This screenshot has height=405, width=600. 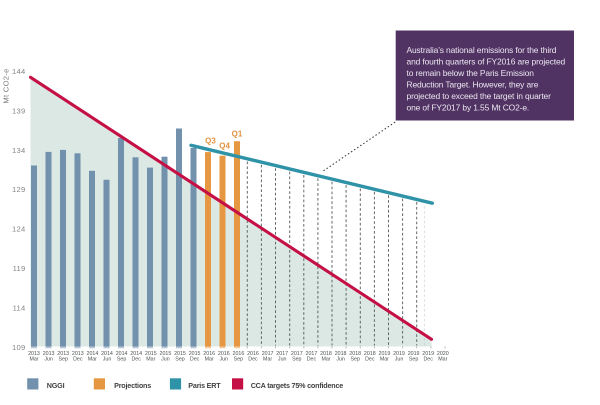 What do you see at coordinates (471, 73) in the screenshot?
I see `svg-text:to remain below the Paris Emis: to remain below the Paris Emission` at bounding box center [471, 73].